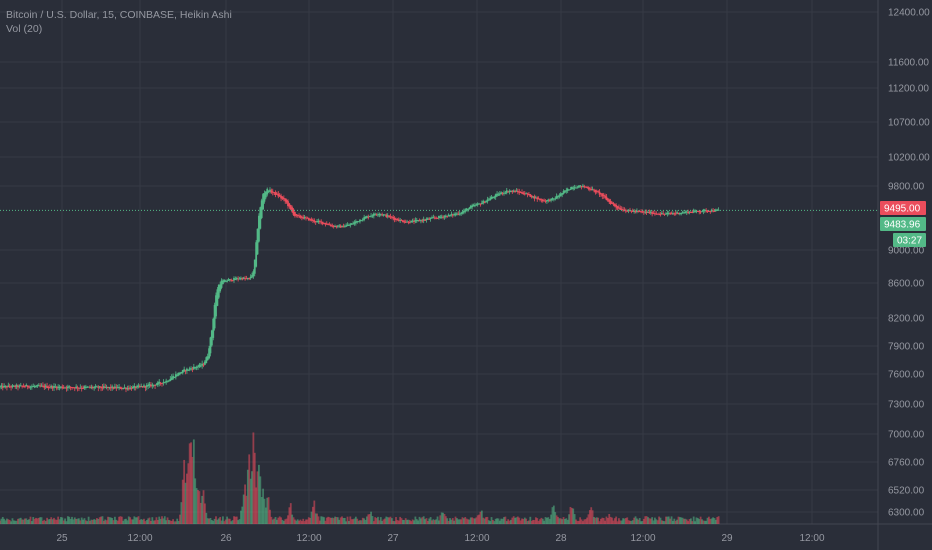 Image resolution: width=932 pixels, height=550 pixels. Describe the element at coordinates (909, 240) in the screenshot. I see `countdown-tag` at that location.